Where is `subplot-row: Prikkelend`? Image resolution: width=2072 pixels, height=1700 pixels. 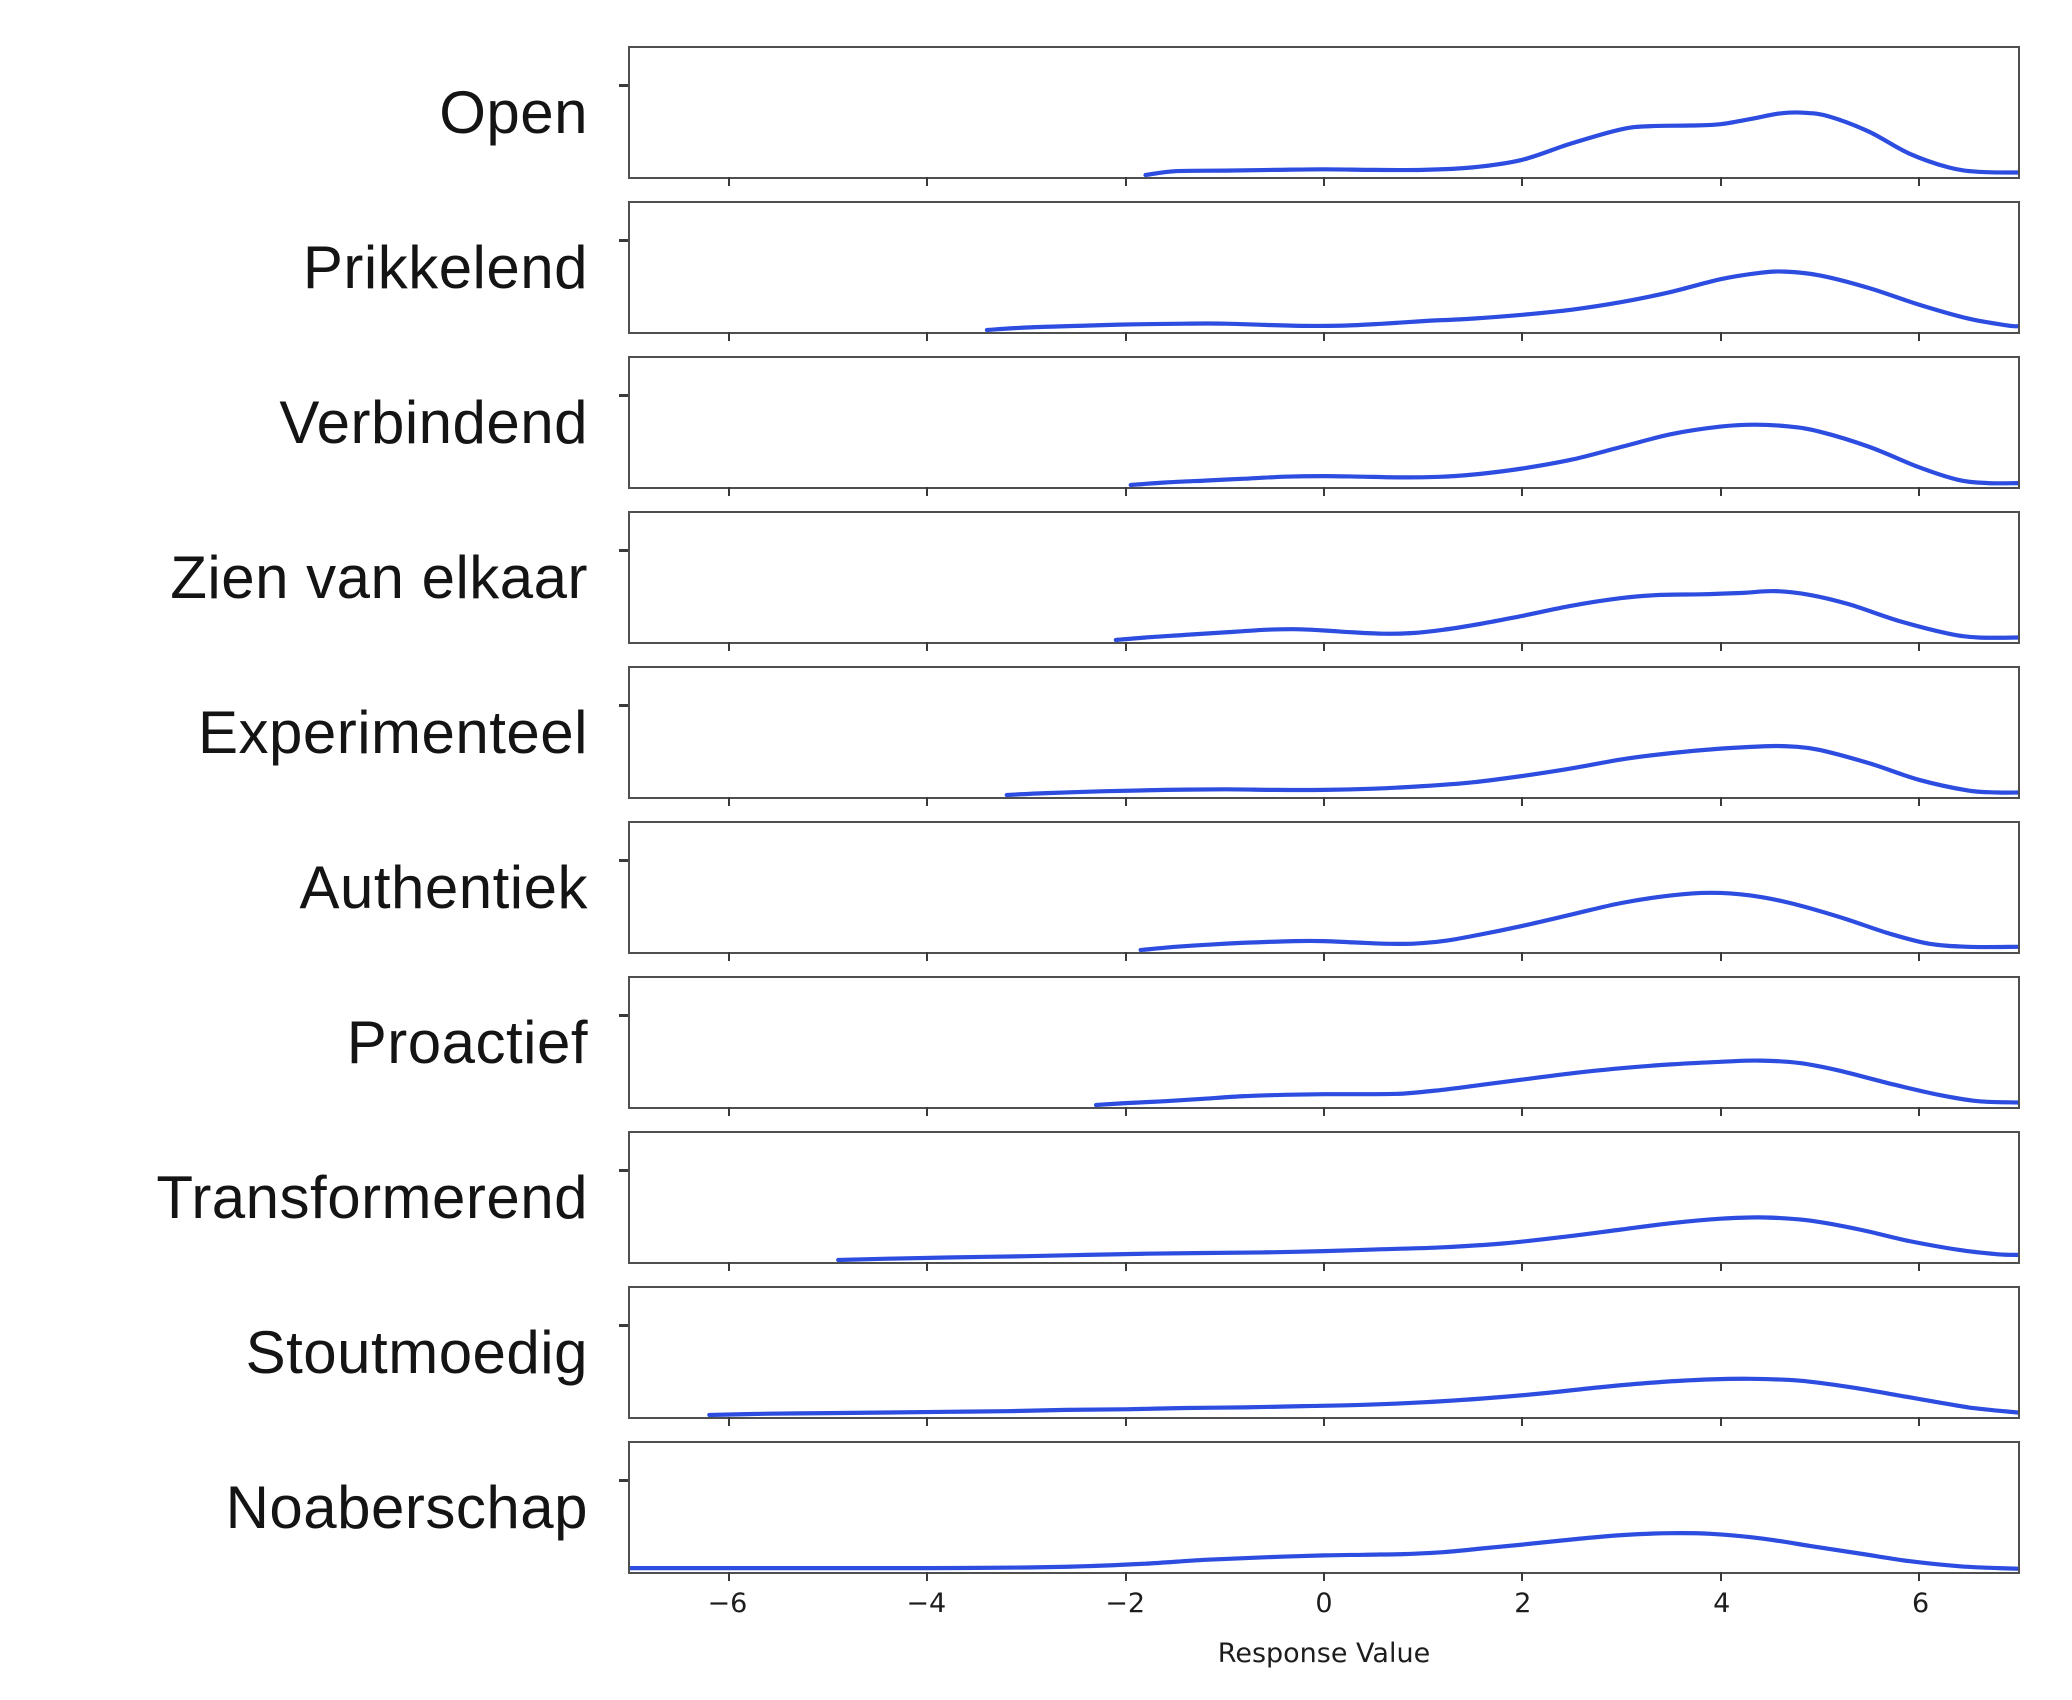
subplot-row: Prikkelend is located at coordinates (1036, 278).